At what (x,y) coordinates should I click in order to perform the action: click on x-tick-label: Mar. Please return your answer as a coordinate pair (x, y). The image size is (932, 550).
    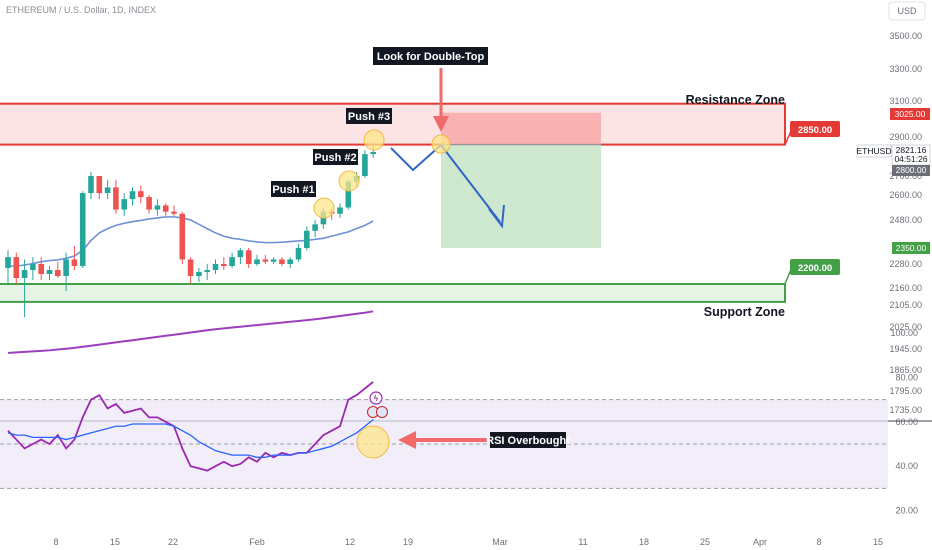
    Looking at the image, I should click on (500, 542).